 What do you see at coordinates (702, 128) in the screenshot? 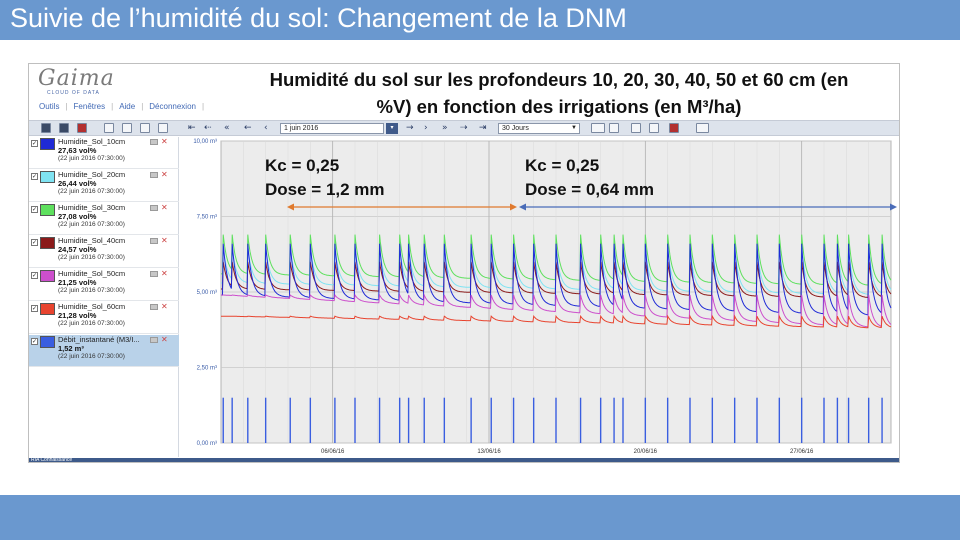
I see `settings-icon` at bounding box center [702, 128].